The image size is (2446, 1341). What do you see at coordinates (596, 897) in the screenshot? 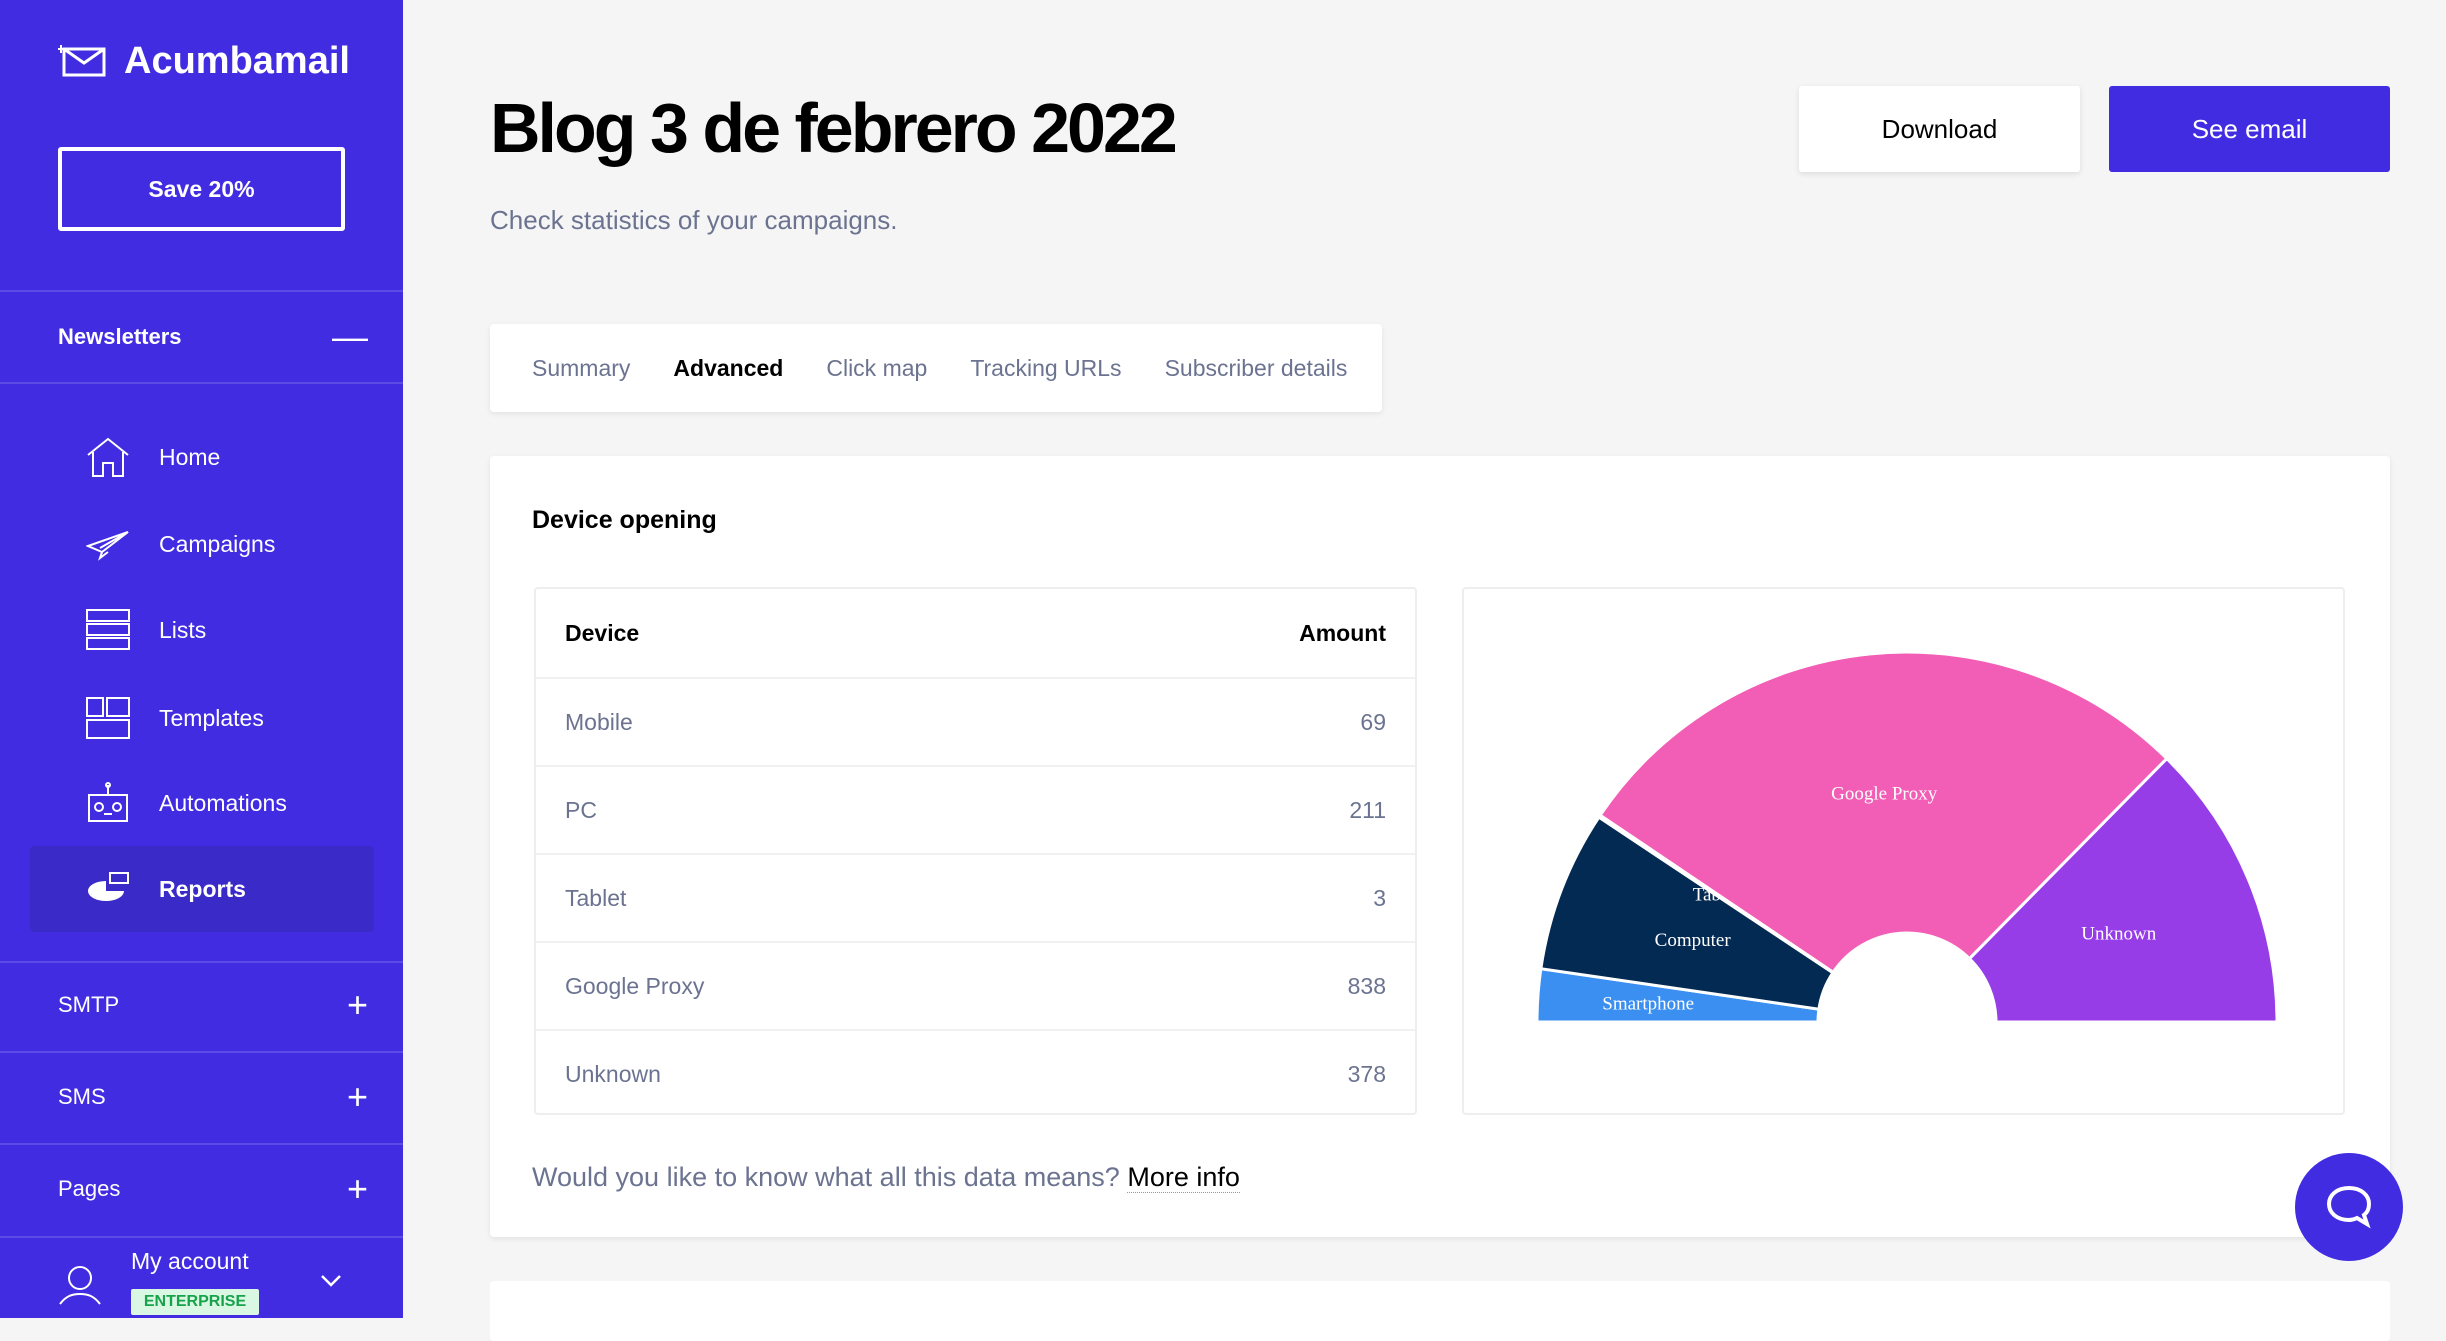
I see `device-cell: Tablet` at bounding box center [596, 897].